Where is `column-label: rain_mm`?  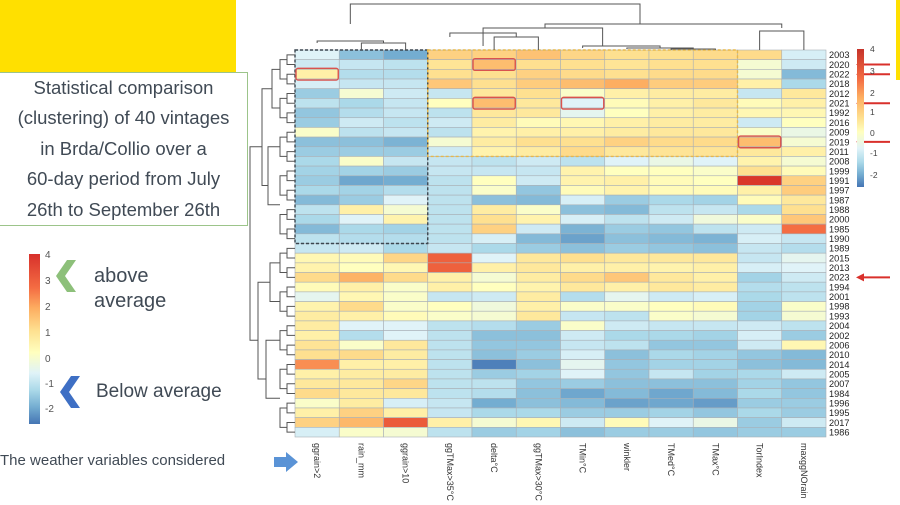 column-label: rain_mm is located at coordinates (361, 460).